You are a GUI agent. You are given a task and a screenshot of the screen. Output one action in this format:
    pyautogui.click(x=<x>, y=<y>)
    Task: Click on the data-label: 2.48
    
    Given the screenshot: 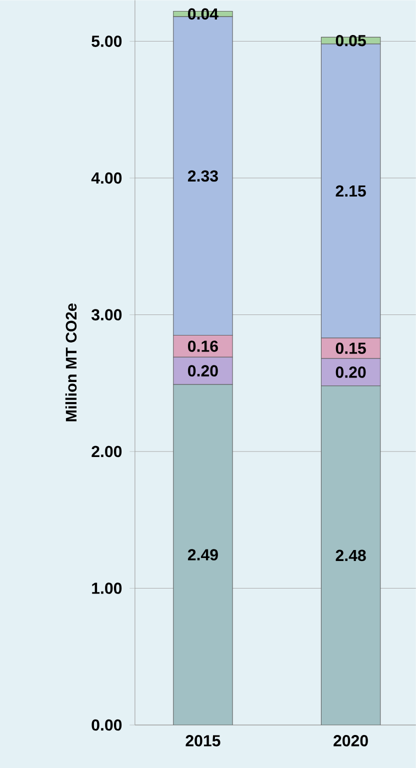 What is the action you would take?
    pyautogui.click(x=351, y=556)
    